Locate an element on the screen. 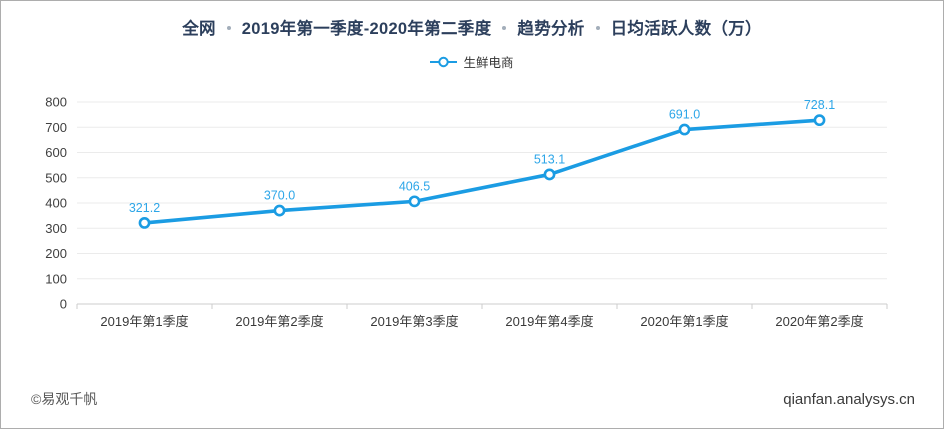  x-tick-label: 2020年第2季度 is located at coordinates (819, 321).